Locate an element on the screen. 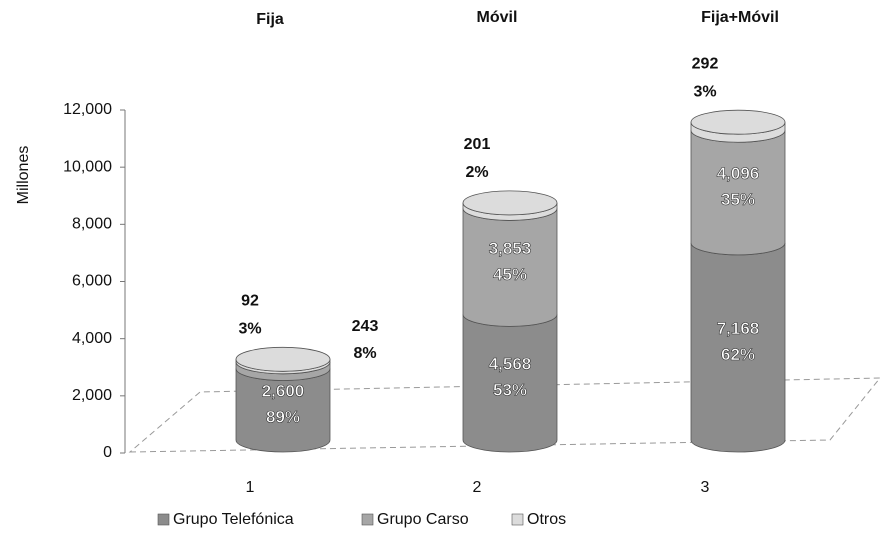 The height and width of the screenshot is (540, 889). y-tick-label: 12,000 is located at coordinates (87, 109).